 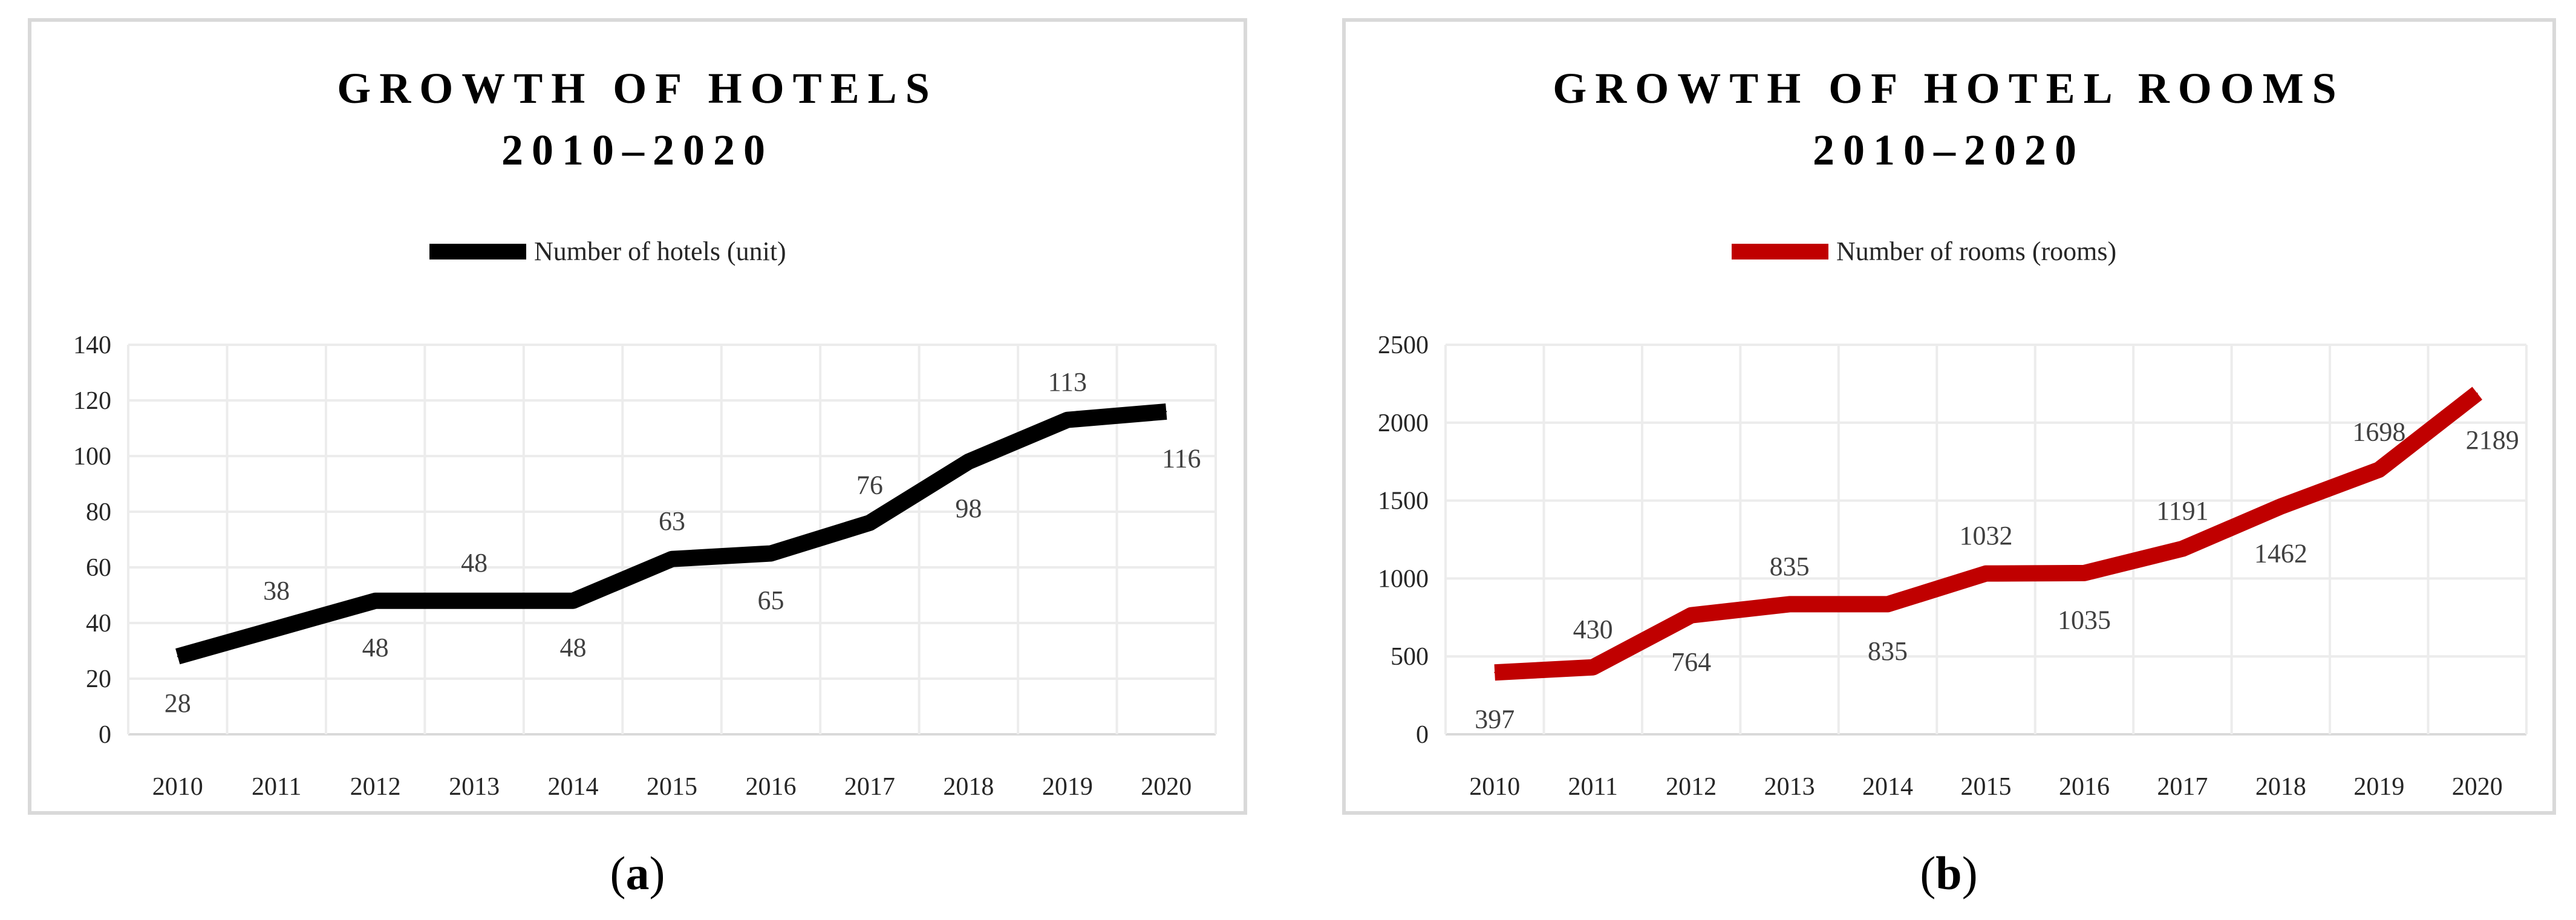 I want to click on y-tick-label: 500, so click(x=1410, y=657).